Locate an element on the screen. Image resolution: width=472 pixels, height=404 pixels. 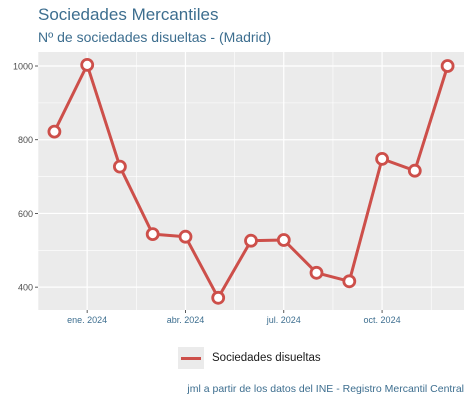
y-tick-label: 600 is located at coordinates (25, 214).